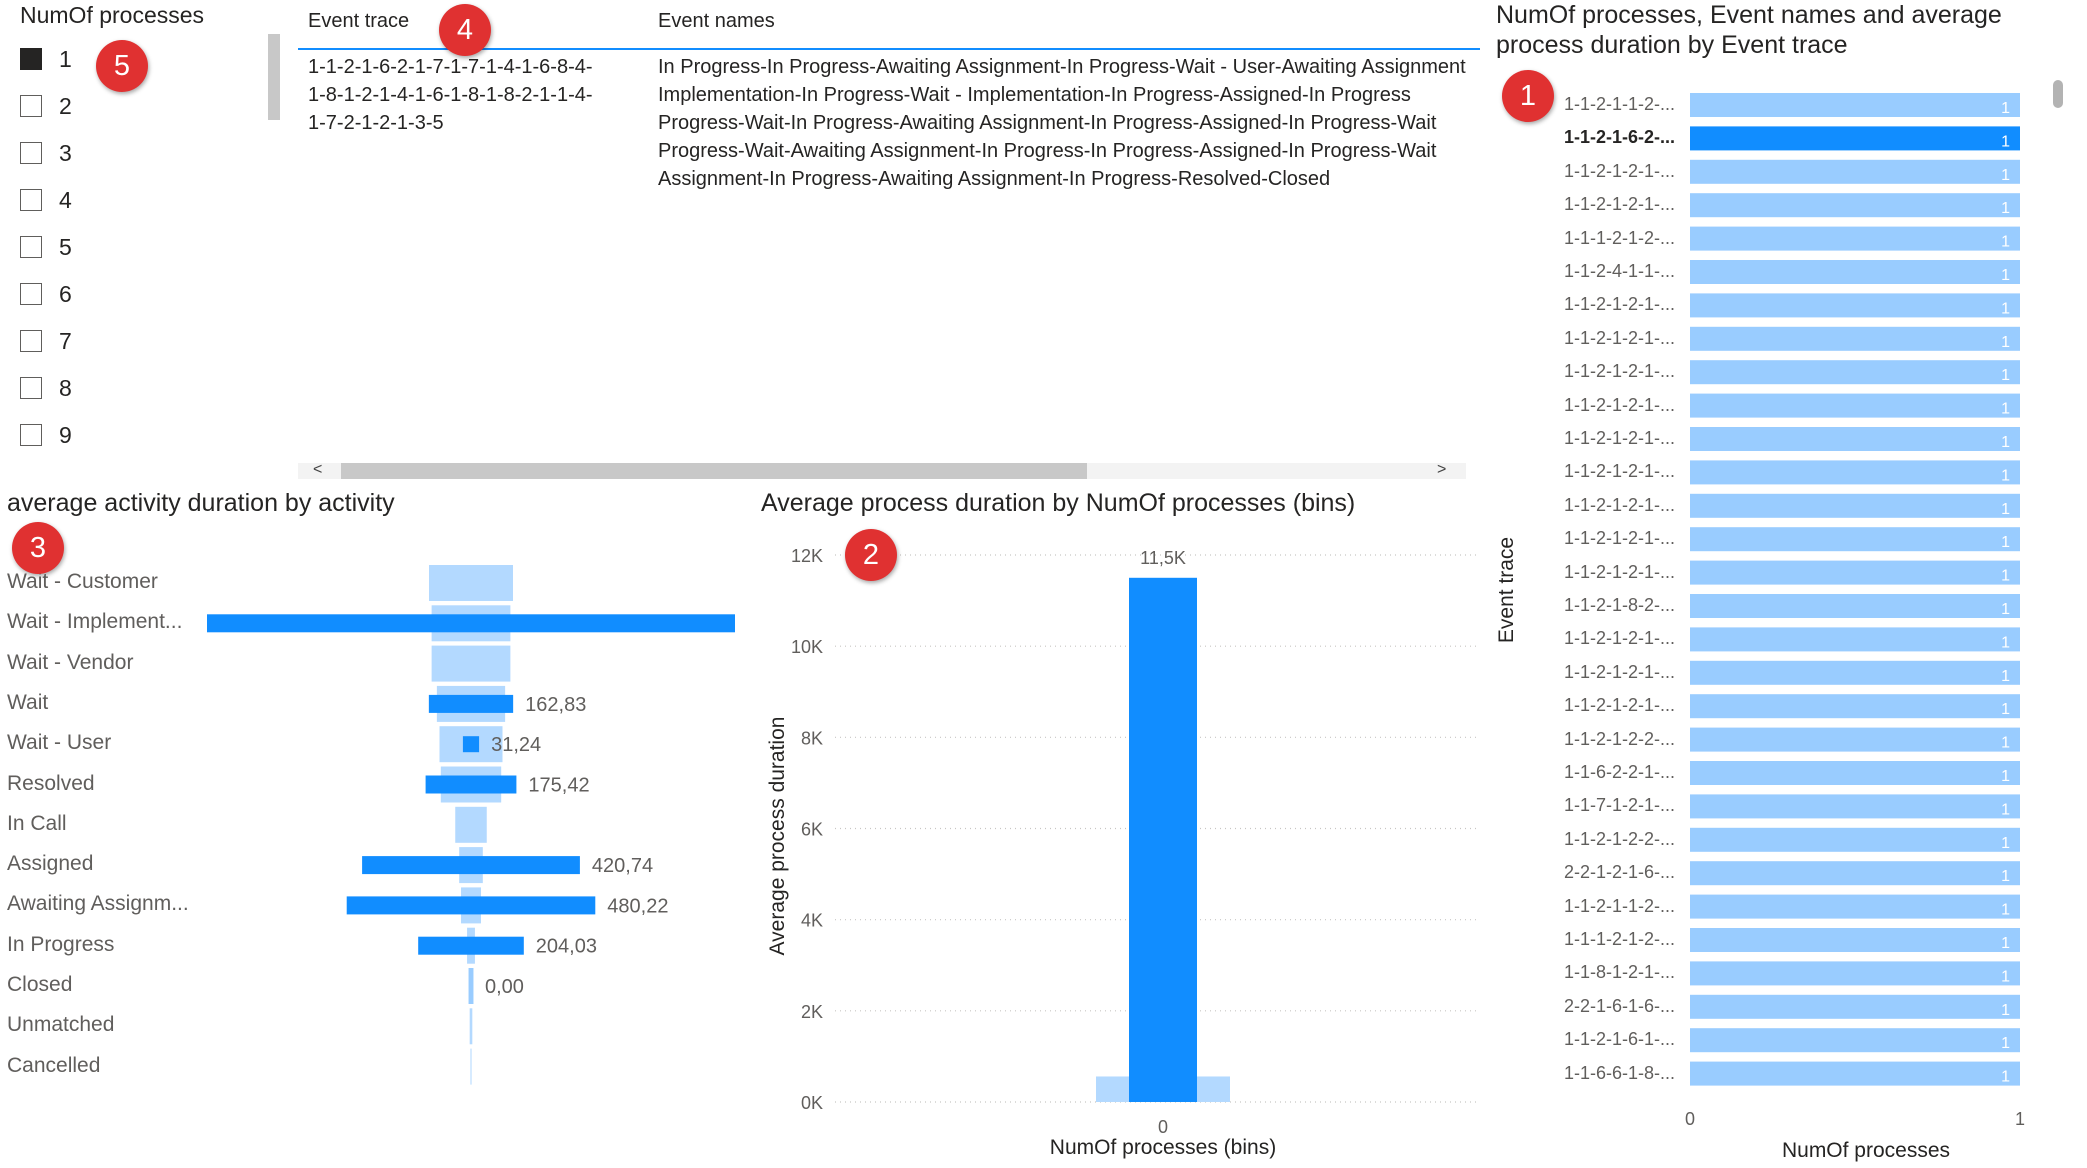 The image size is (2087, 1168). I want to click on scroll-left-icon: <, so click(318, 469).